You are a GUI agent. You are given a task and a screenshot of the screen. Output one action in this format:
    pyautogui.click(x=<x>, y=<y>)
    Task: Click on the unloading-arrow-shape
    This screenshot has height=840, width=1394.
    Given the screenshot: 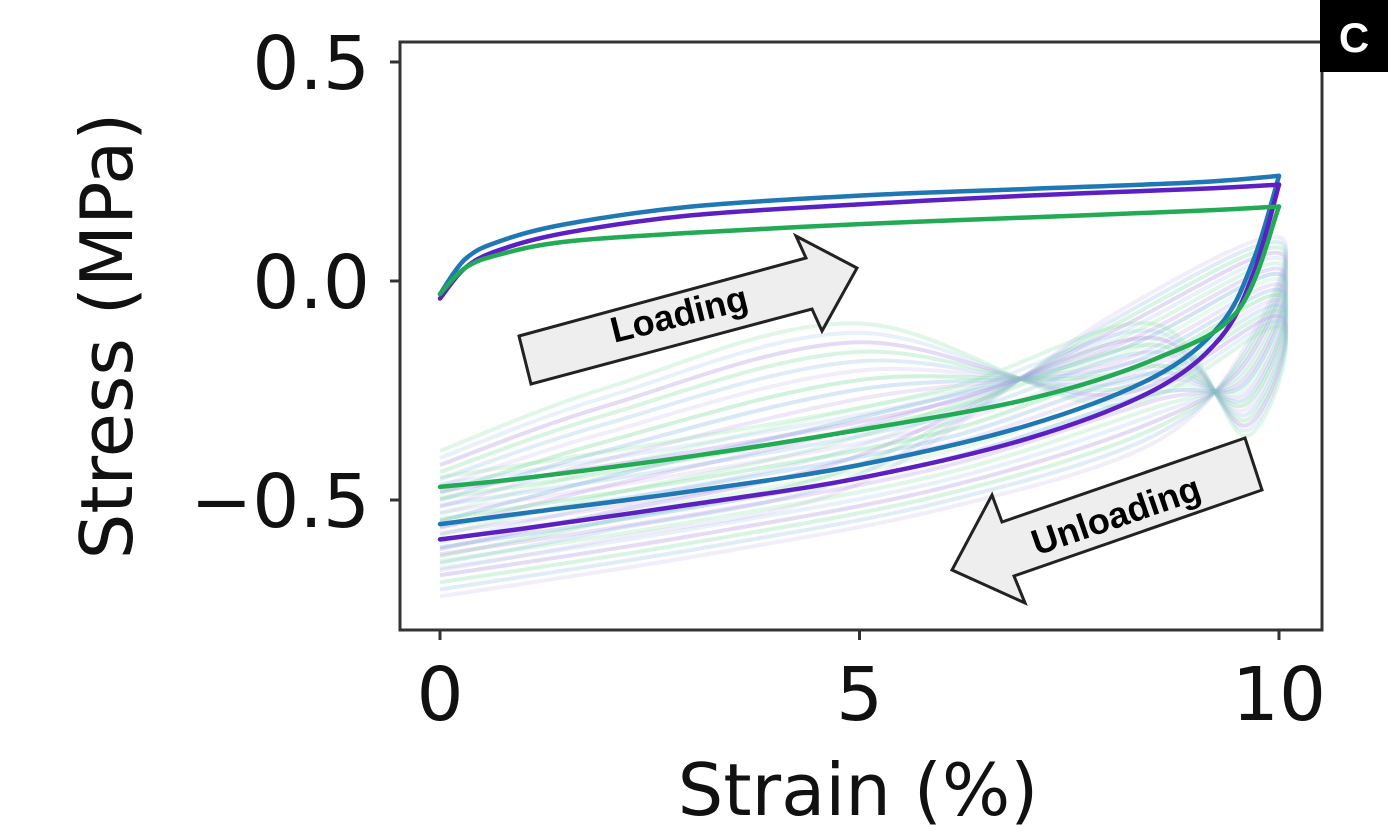 What is the action you would take?
    pyautogui.click(x=1106, y=521)
    